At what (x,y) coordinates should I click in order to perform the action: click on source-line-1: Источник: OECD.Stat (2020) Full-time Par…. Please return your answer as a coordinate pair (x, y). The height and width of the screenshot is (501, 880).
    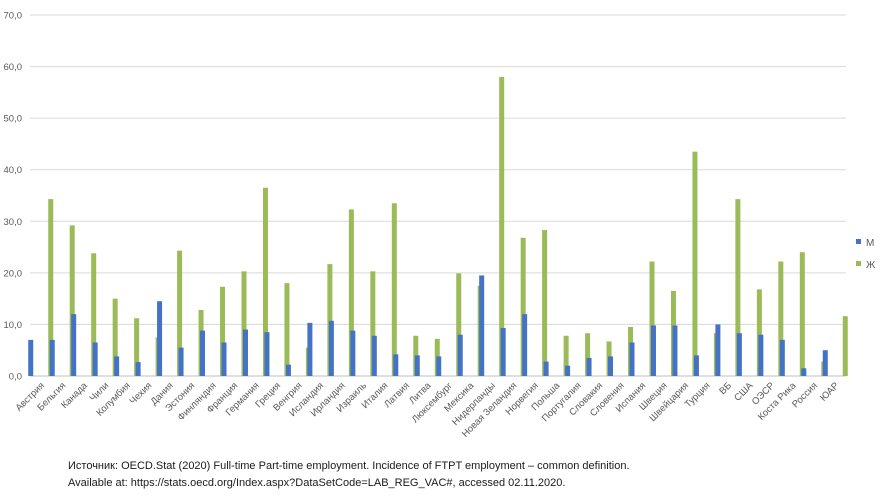
    Looking at the image, I should click on (349, 466).